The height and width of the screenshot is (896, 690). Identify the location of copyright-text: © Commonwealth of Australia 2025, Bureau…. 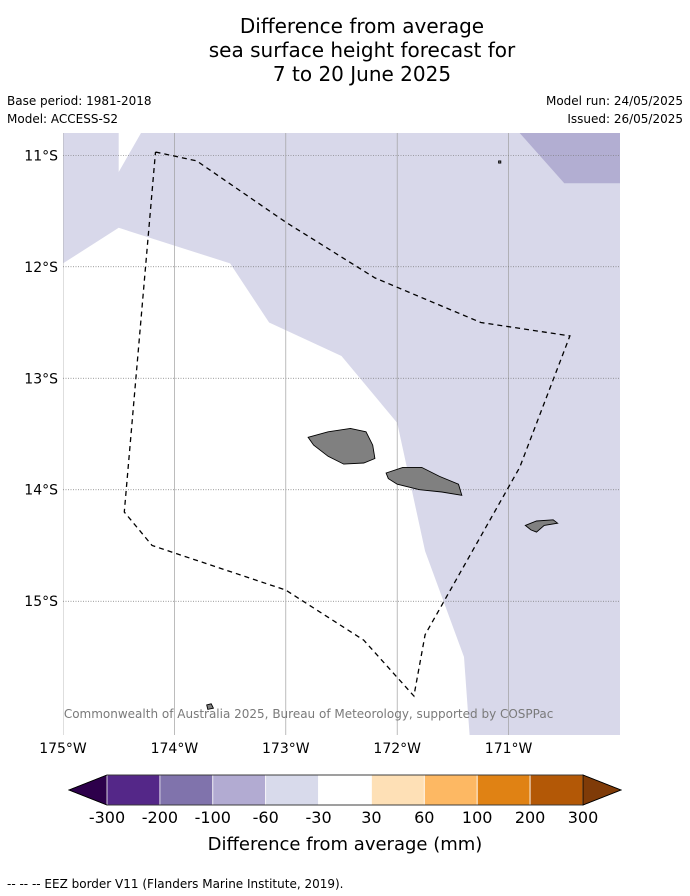
(300, 714).